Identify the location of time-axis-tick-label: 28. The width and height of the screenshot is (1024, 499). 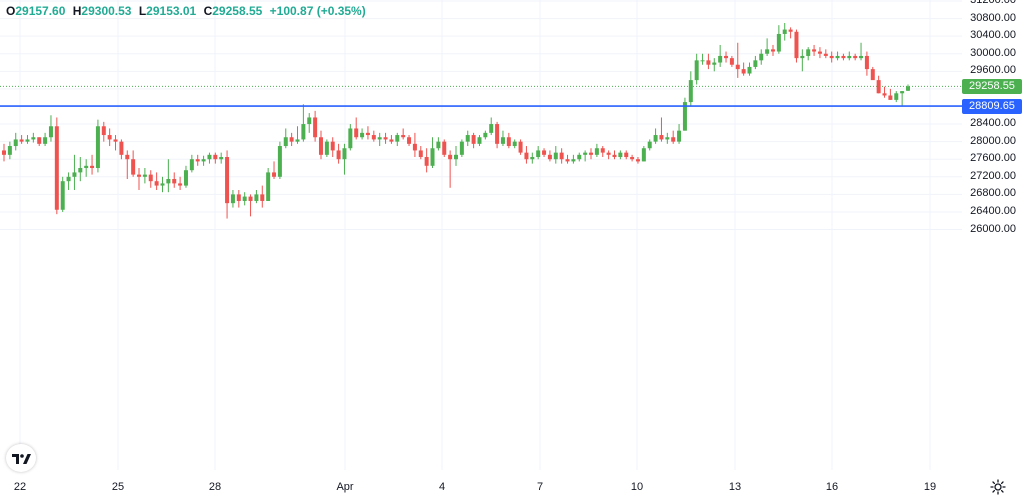
(215, 487).